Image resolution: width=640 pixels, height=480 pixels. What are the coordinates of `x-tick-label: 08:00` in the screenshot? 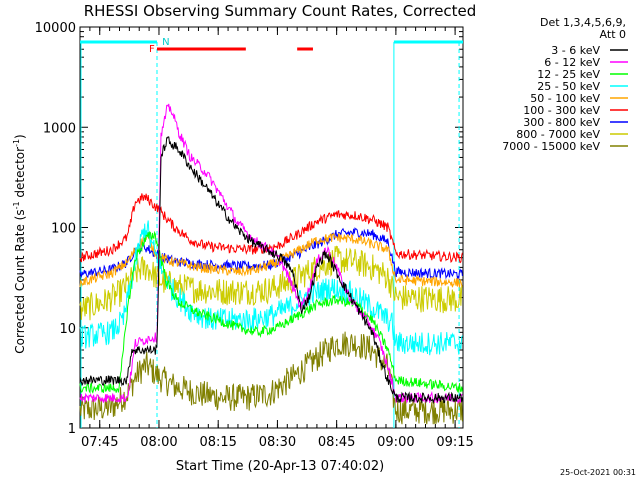 It's located at (158, 442).